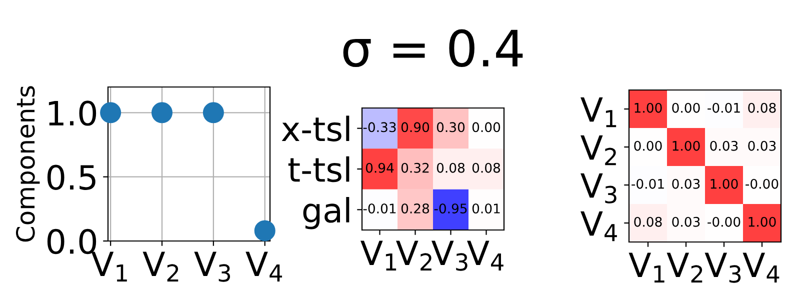 The width and height of the screenshot is (791, 299). I want to click on data-label: 0.28, so click(415, 209).